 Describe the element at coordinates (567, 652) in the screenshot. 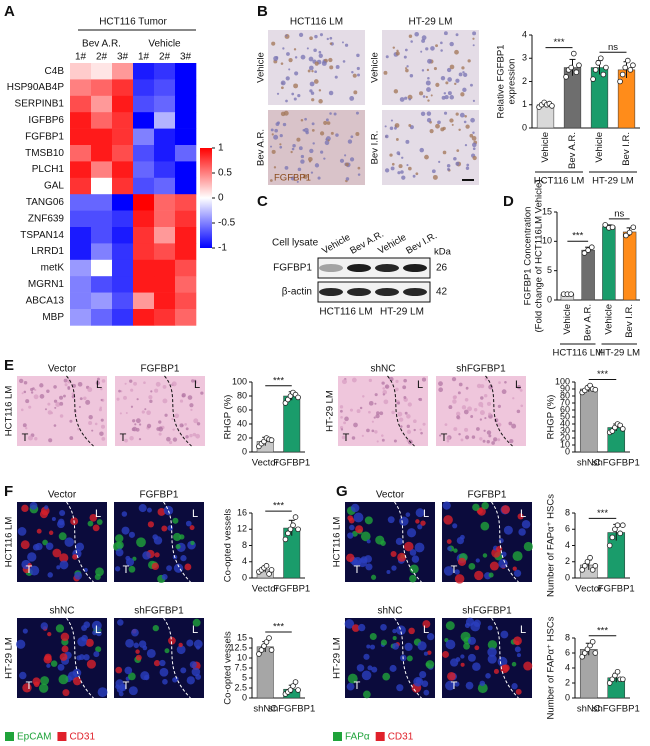

I see `y-tick-label: 6` at that location.